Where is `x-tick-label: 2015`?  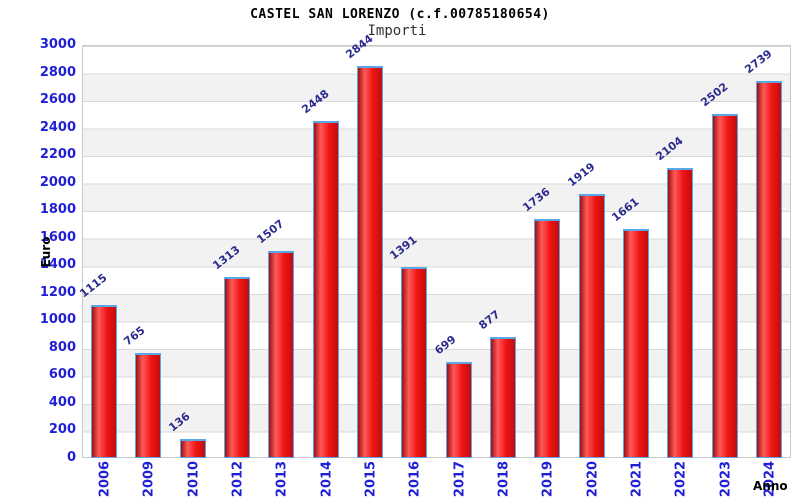
x-tick-label: 2015 is located at coordinates (371, 479).